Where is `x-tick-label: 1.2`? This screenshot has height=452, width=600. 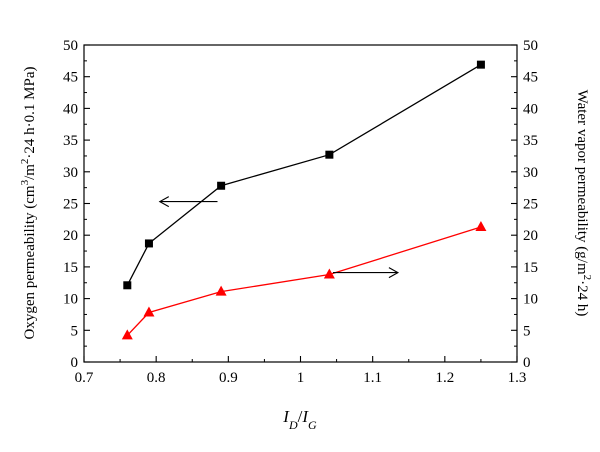
x-tick-label: 1.2 is located at coordinates (444, 378).